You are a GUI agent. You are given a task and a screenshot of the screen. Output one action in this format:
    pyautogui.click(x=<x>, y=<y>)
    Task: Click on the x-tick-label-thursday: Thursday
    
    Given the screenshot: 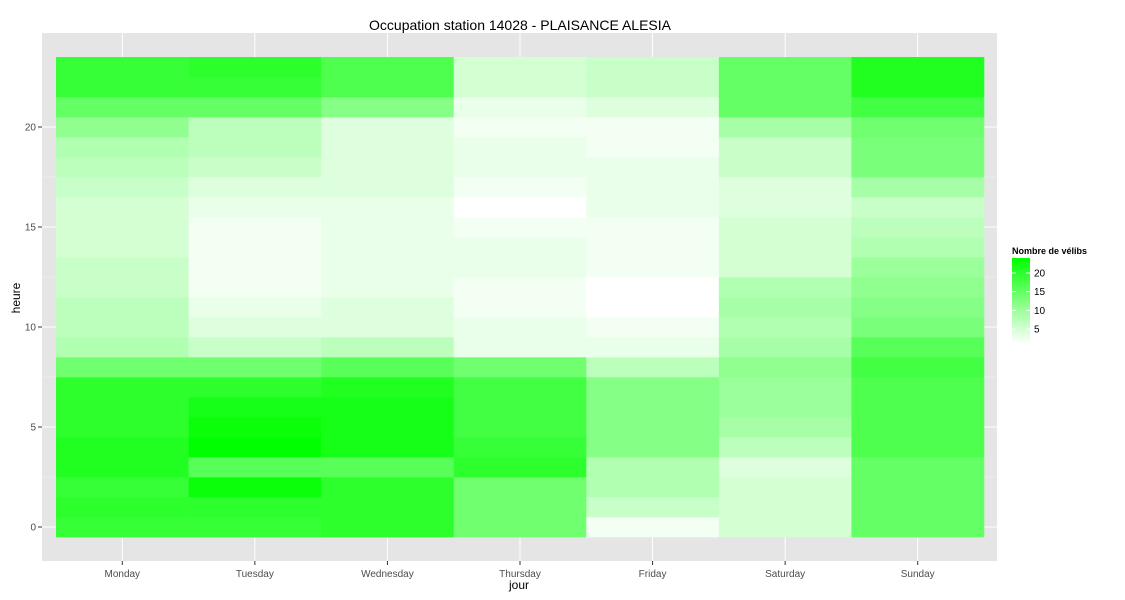 What is the action you would take?
    pyautogui.click(x=520, y=574)
    